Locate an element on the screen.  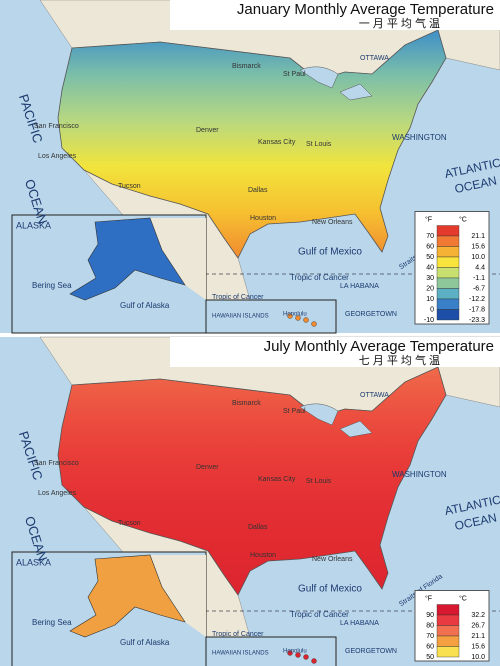
legend-c: -1.1 is located at coordinates (479, 278).